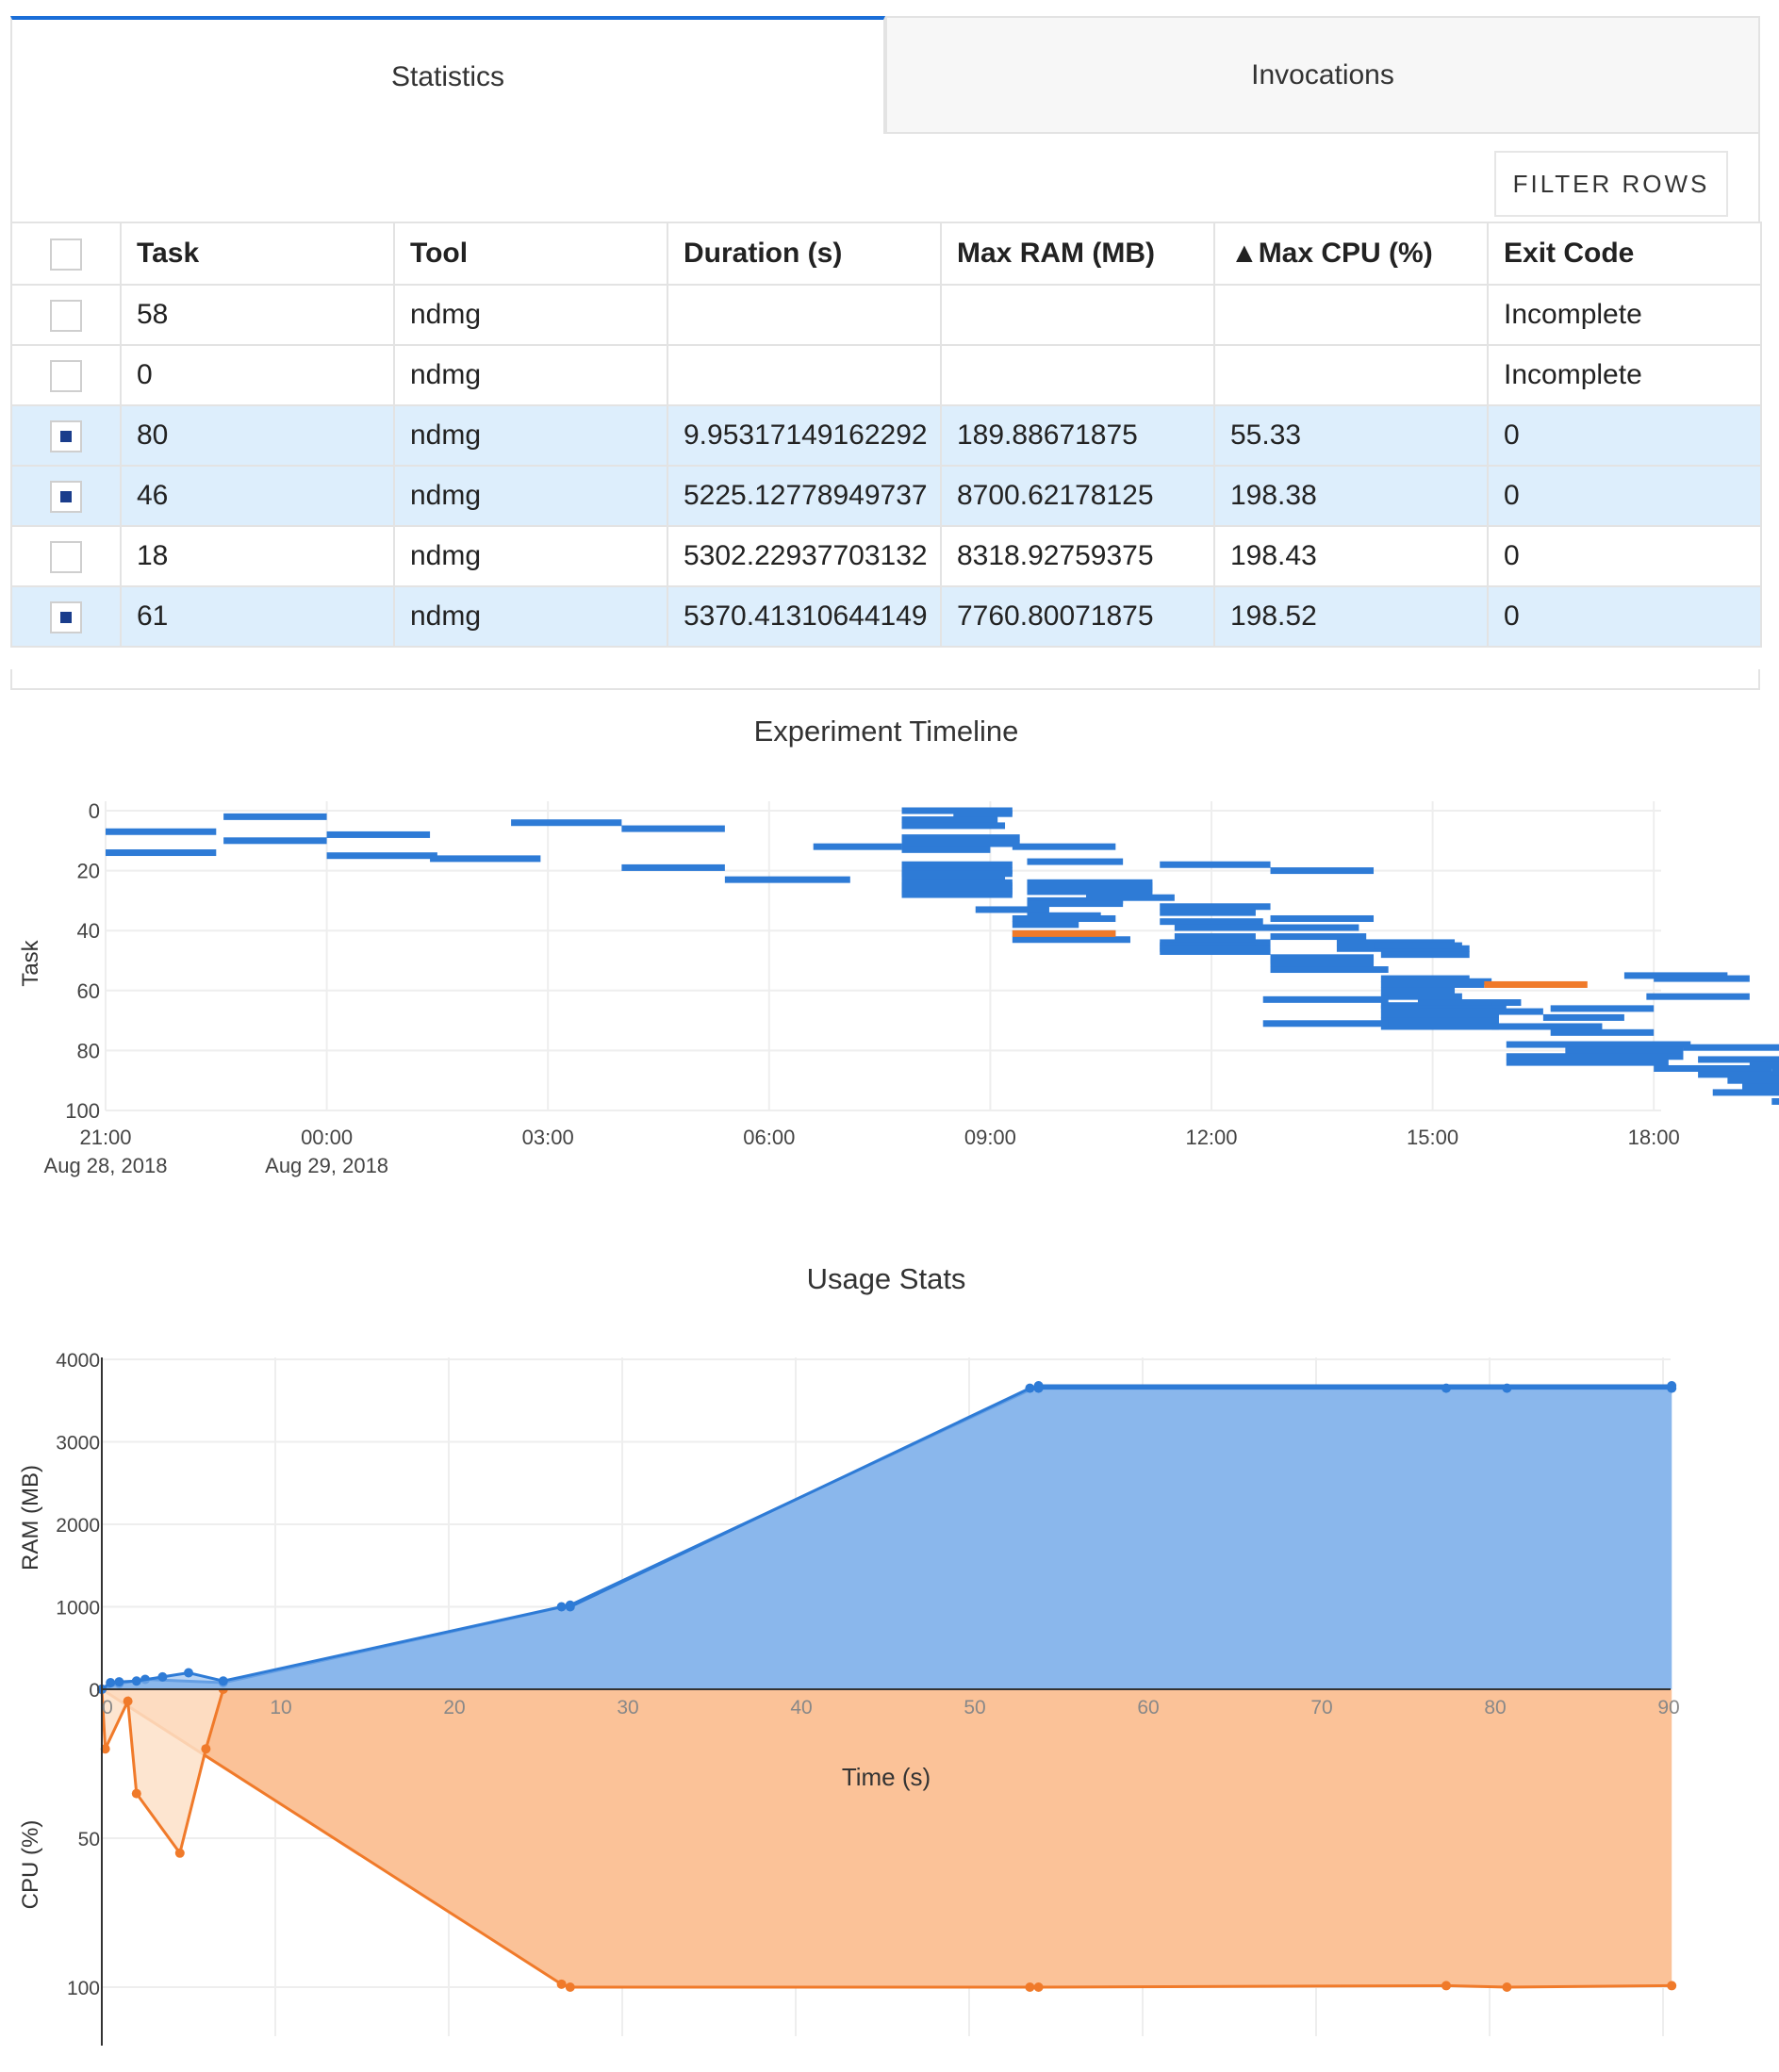  What do you see at coordinates (886, 435) in the screenshot?
I see `table-row: 80 ndmg 9.95317149162292 189.88671875 55.33 0` at bounding box center [886, 435].